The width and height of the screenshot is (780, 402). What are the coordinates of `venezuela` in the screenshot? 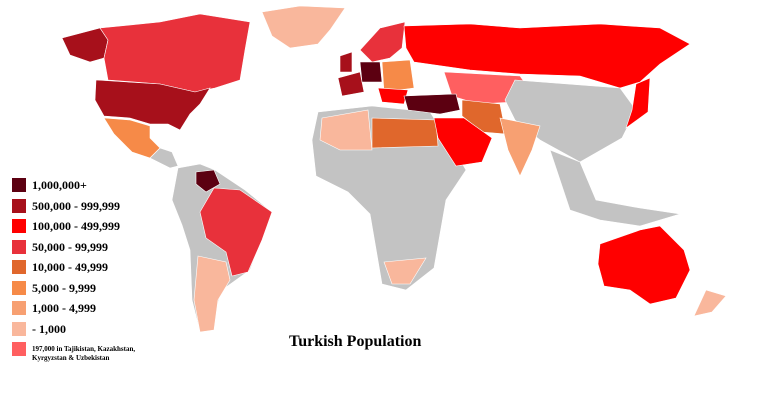 It's located at (208, 181).